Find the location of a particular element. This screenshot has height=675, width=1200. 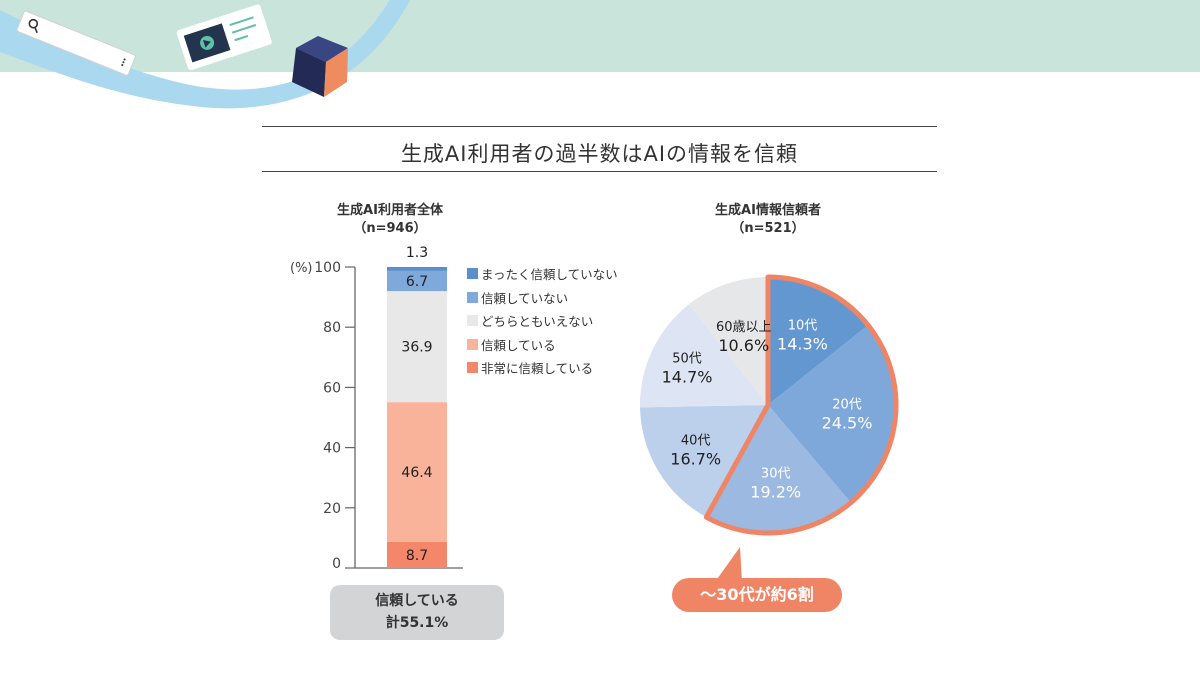

bar-data-label: 6.7 is located at coordinates (417, 282).